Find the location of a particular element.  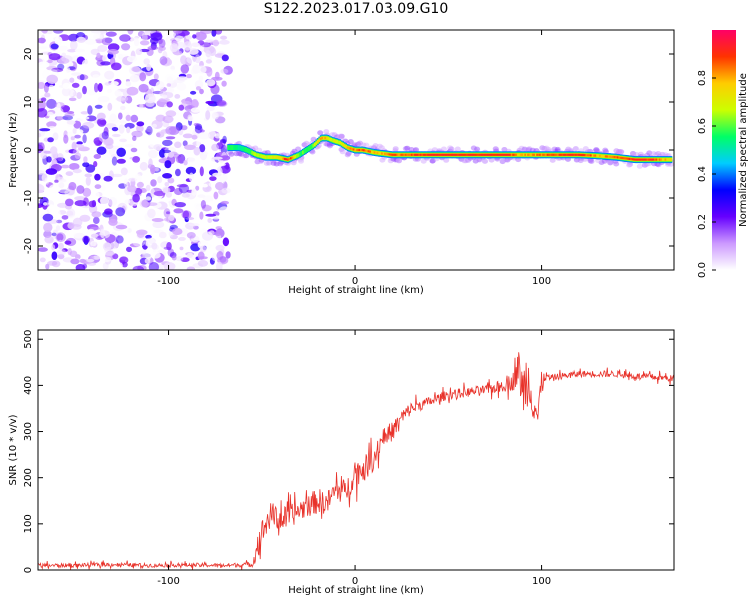

y-tick-label: 0 is located at coordinates (28, 570).